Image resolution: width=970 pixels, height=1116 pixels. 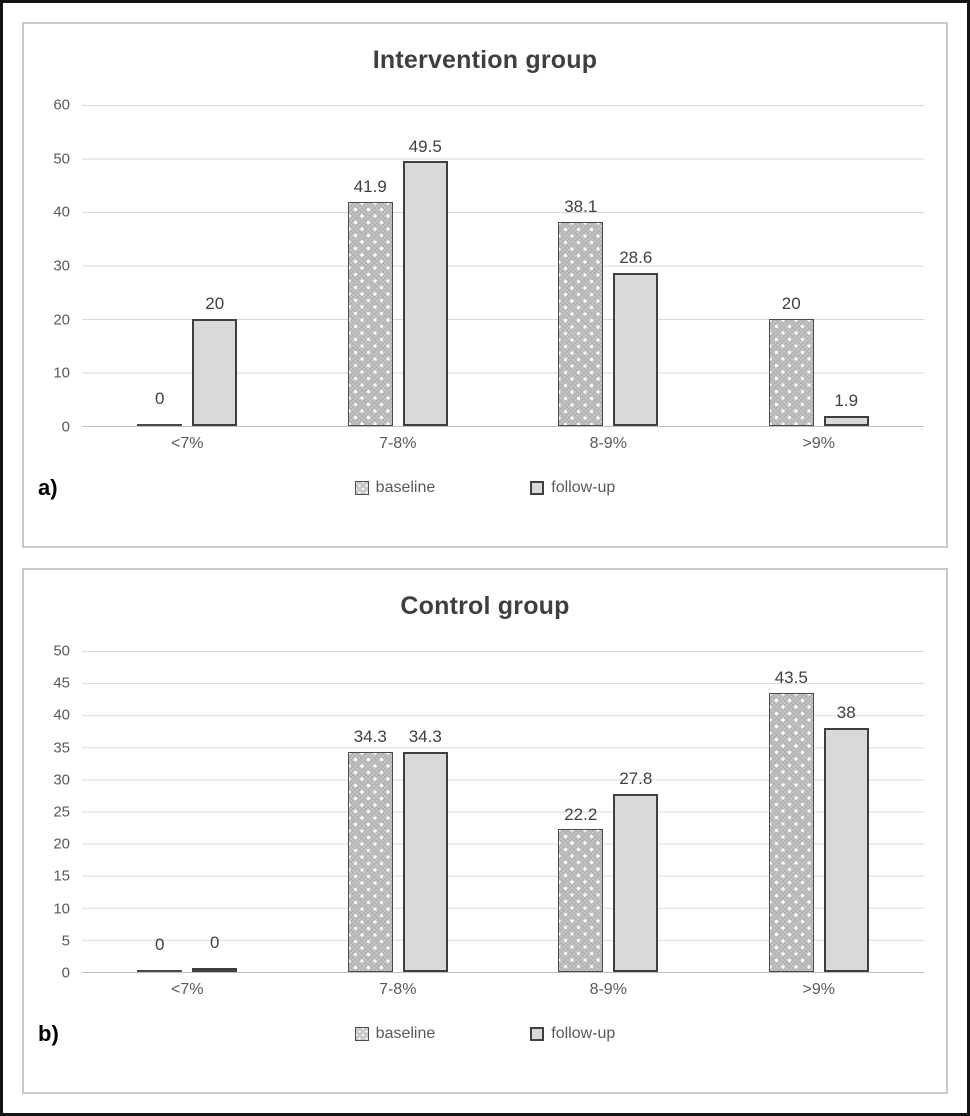 I want to click on bar-wrap: 1.9, so click(x=846, y=265).